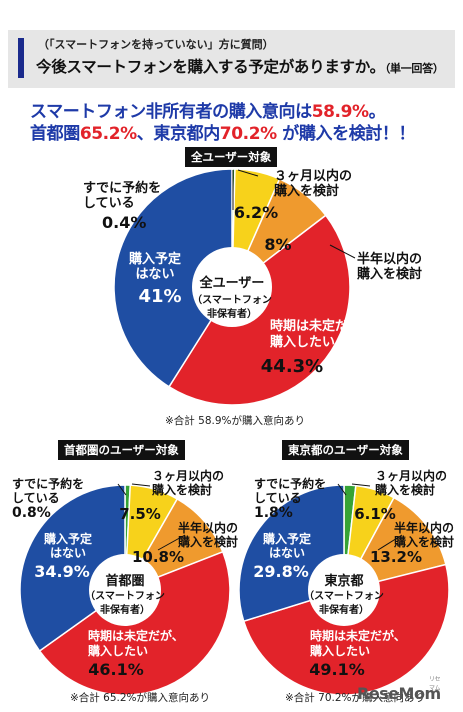  Describe the element at coordinates (256, 212) in the screenshot. I see `slice-value-1: 6.2%` at that location.